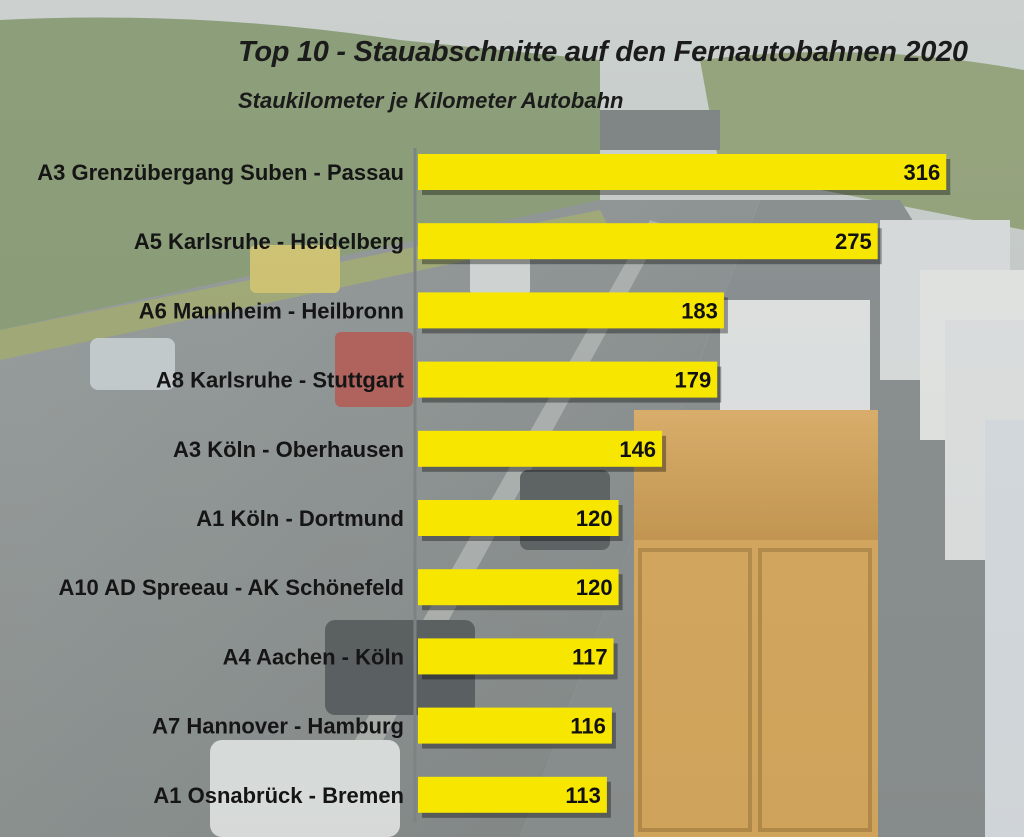 The height and width of the screenshot is (837, 1024). I want to click on category-label: A1 Köln - Dortmund, so click(300, 518).